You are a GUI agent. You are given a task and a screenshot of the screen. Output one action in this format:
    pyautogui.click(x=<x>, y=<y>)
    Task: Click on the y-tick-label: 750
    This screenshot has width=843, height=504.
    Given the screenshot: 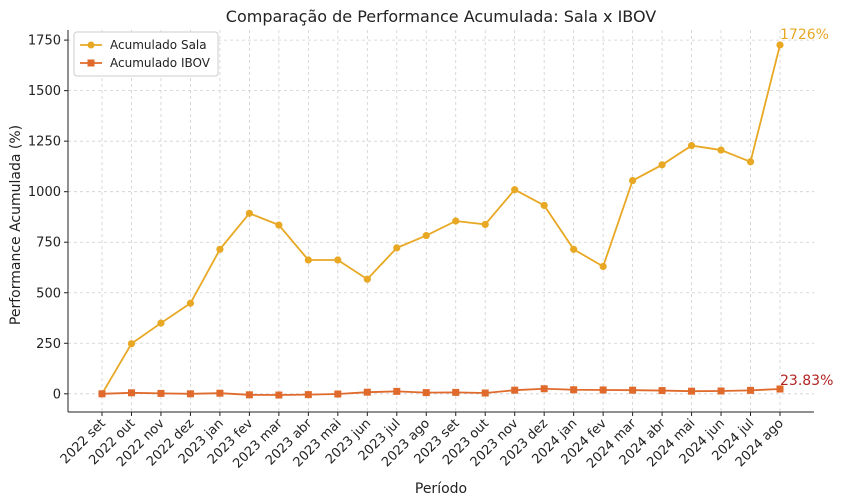 What is the action you would take?
    pyautogui.click(x=48, y=243)
    